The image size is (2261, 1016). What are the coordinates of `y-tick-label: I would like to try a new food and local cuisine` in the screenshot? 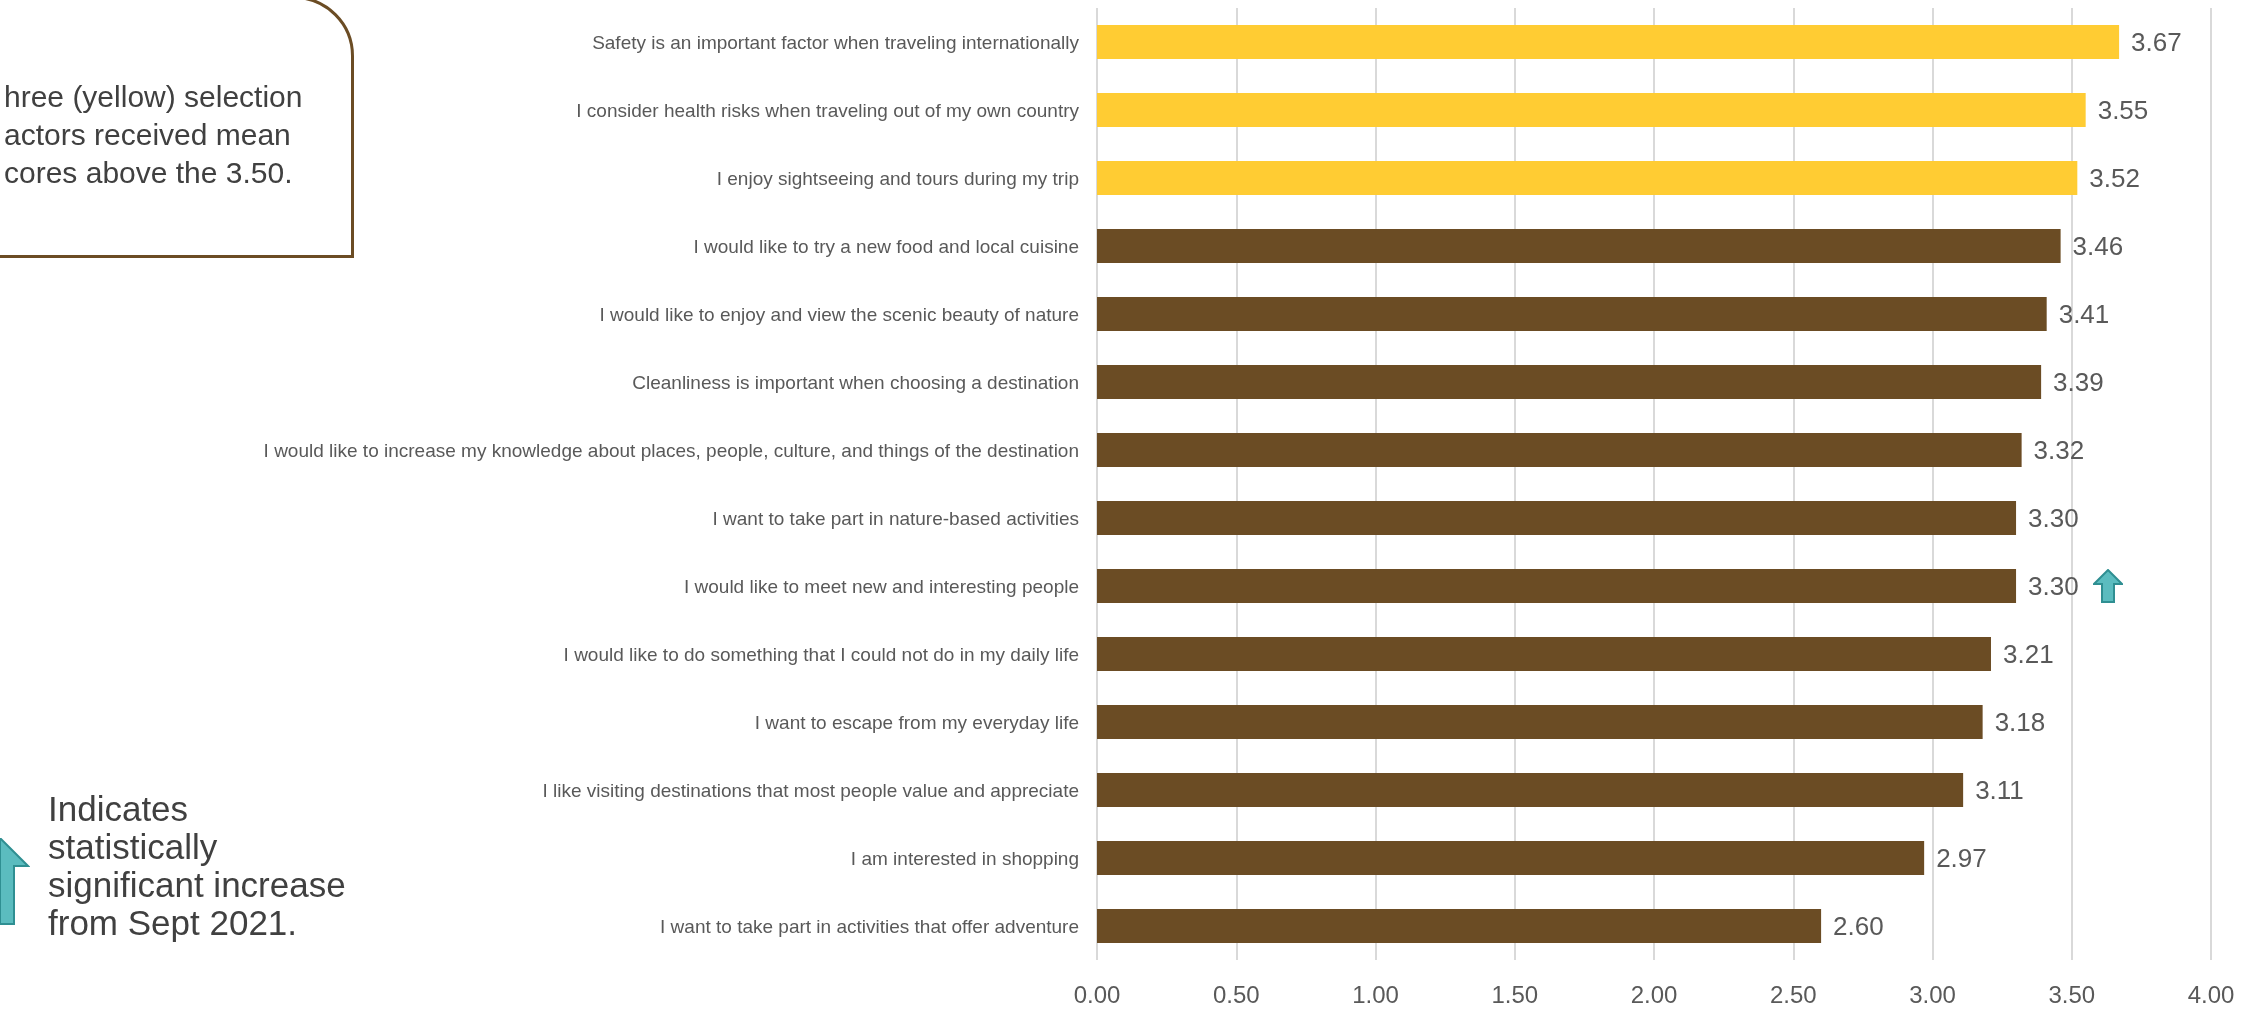 It's located at (886, 246).